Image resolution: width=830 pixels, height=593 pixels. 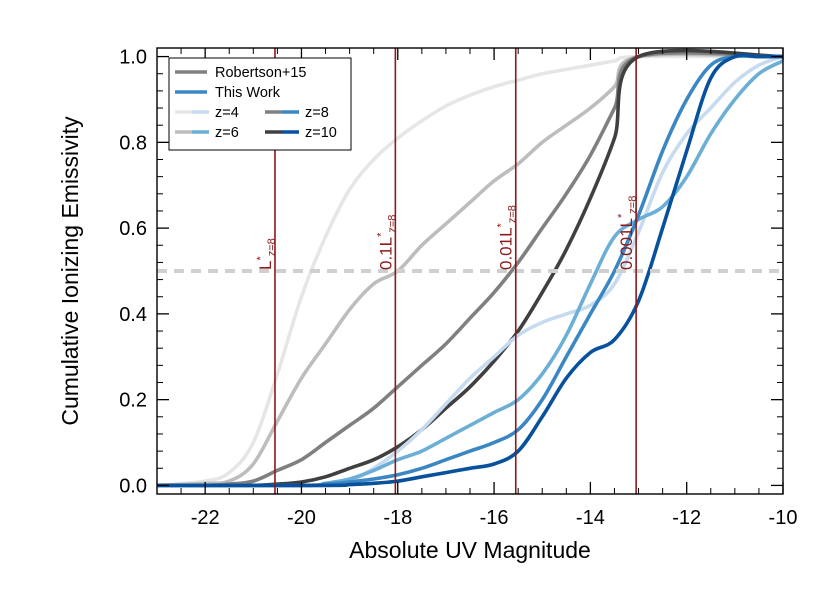 I want to click on y-tick-label: 0.6, so click(x=133, y=229).